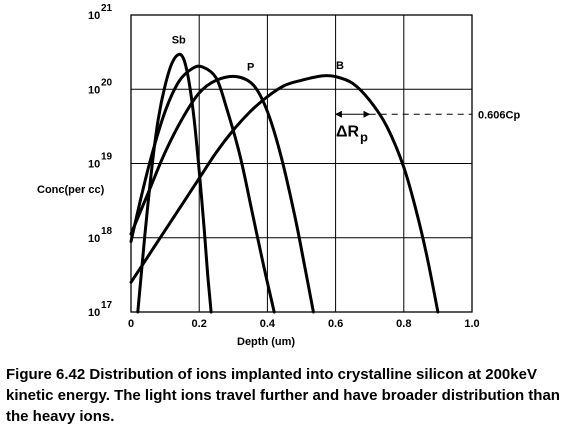 The image size is (581, 439). What do you see at coordinates (107, 305) in the screenshot?
I see `y-tick-exponent: 17` at bounding box center [107, 305].